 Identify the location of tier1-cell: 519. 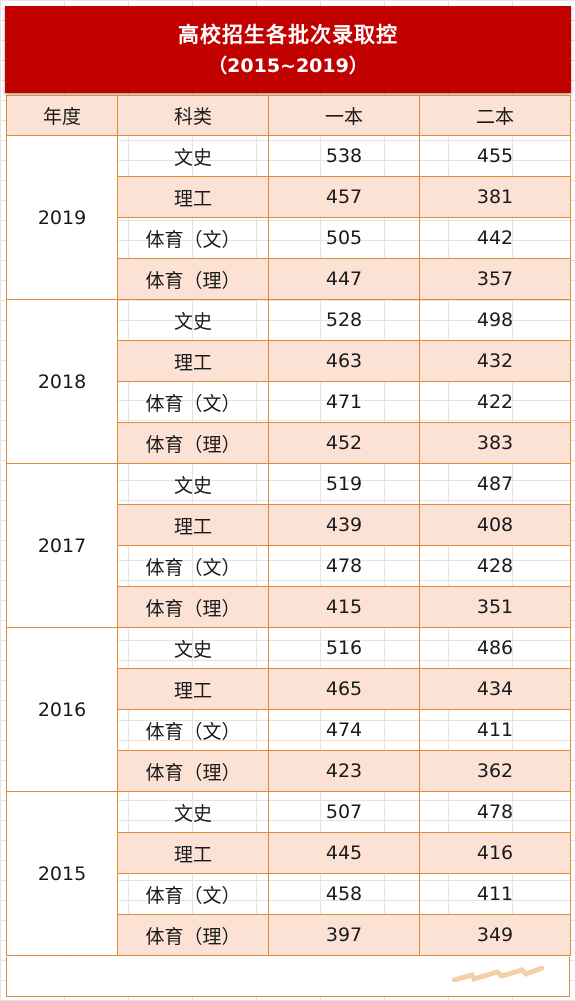
(344, 484).